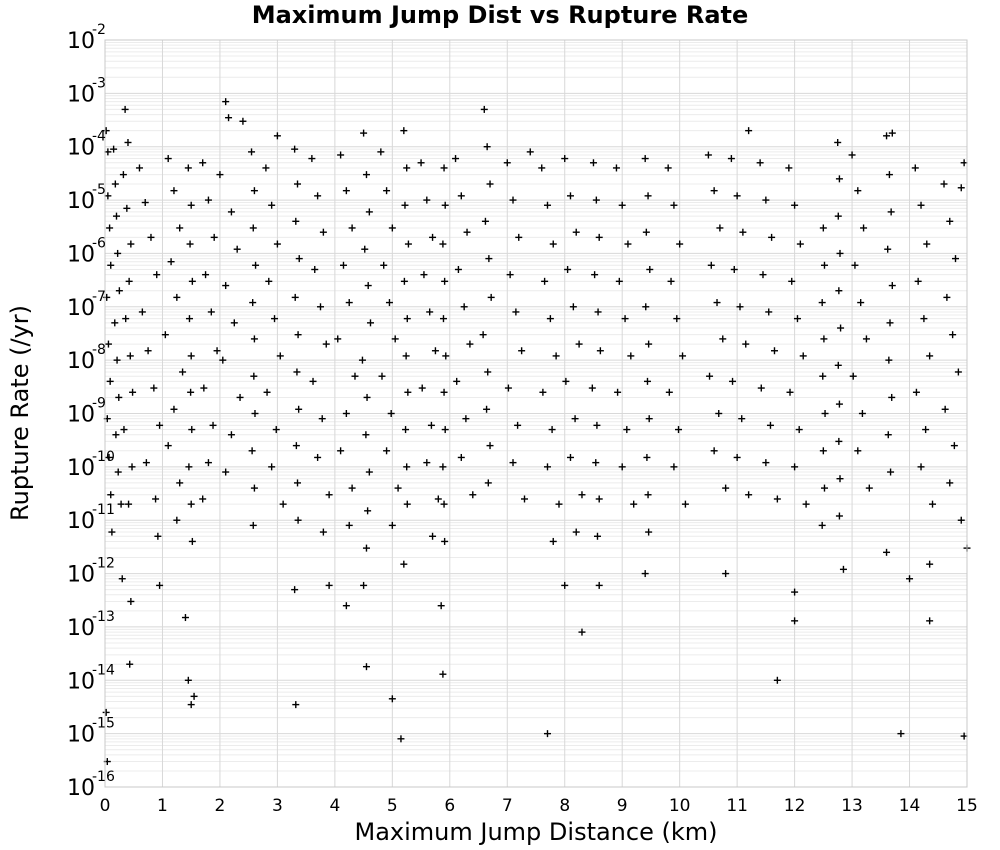  I want to click on x-tick-label: 10, so click(680, 806).